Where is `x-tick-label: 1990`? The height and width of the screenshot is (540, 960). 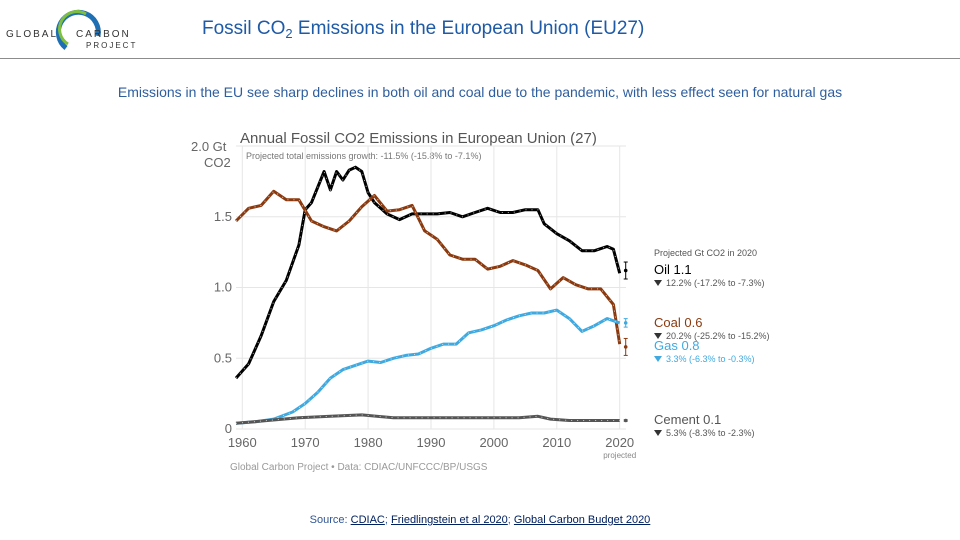
x-tick-label: 1990 is located at coordinates (431, 442).